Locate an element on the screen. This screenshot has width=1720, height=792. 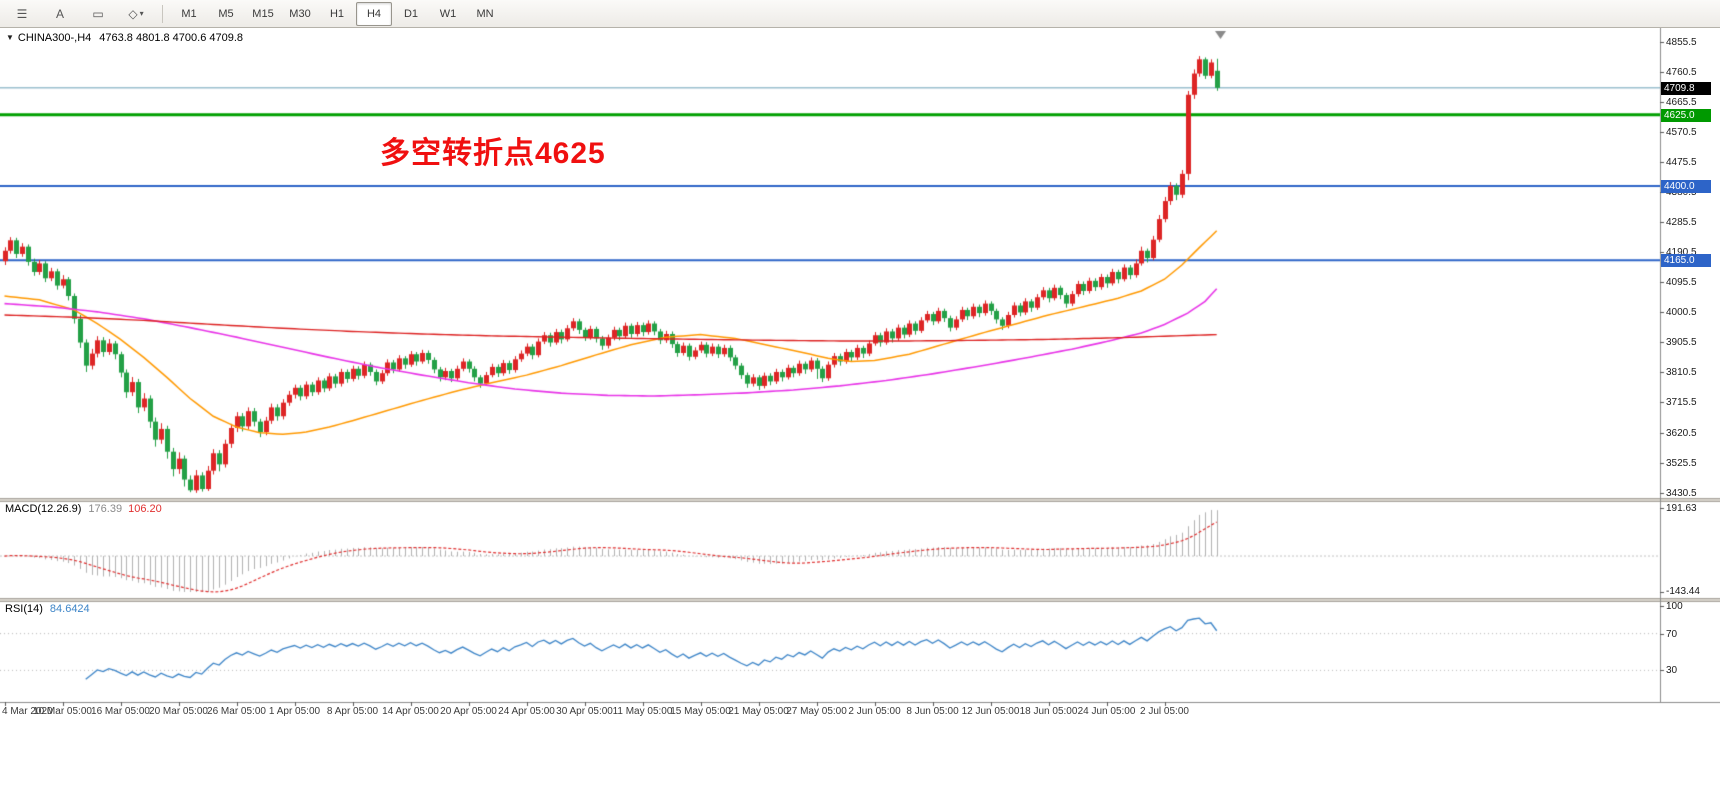
rsi-header: RSI(14) 84.6424 is located at coordinates (47, 609).